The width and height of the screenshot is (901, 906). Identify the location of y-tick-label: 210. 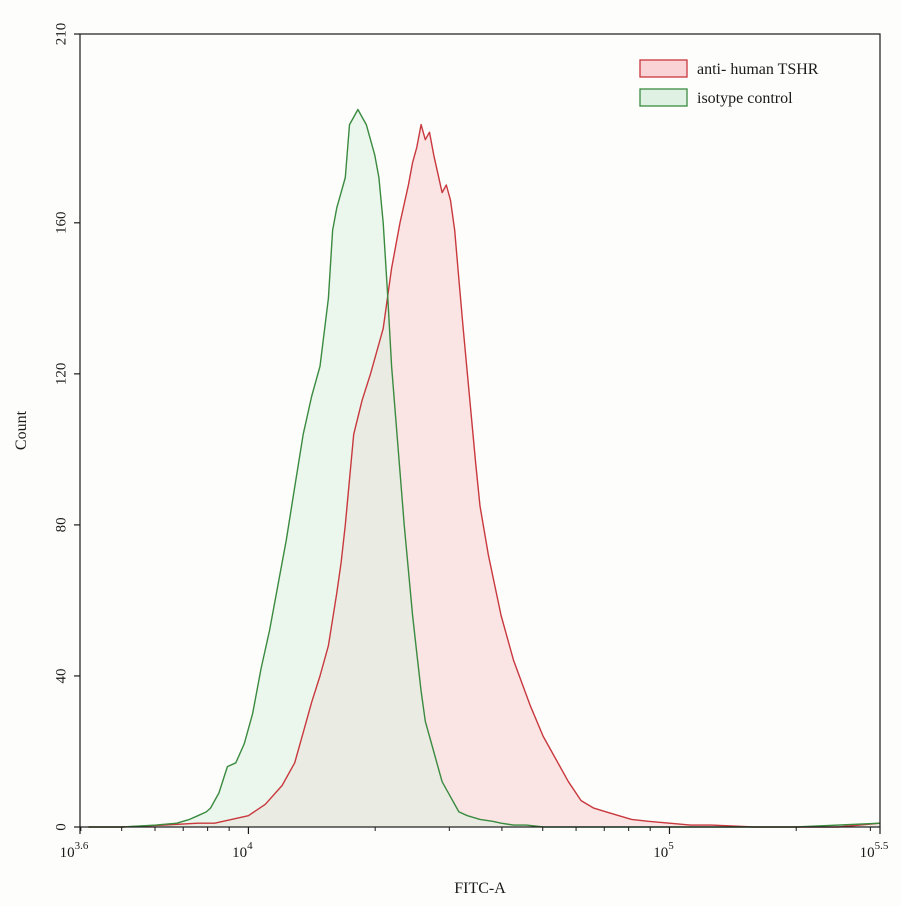
(61, 34).